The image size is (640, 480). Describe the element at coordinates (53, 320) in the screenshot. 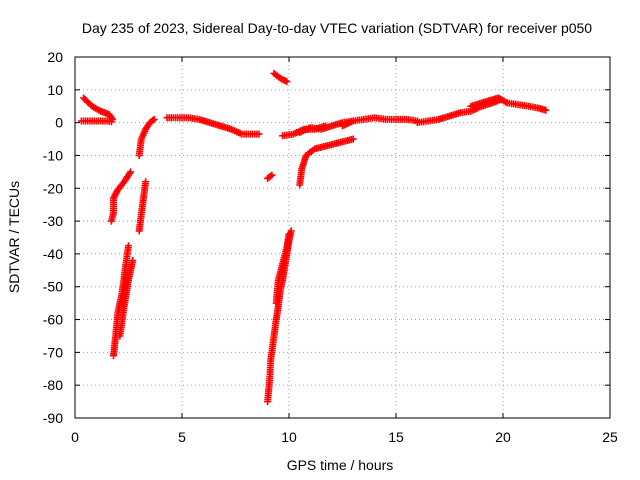

I see `y-tick-label: -60` at that location.